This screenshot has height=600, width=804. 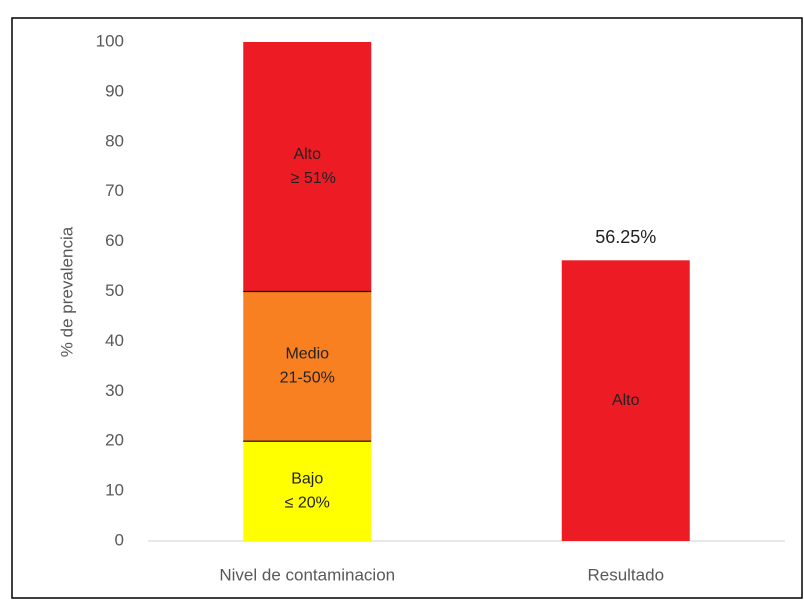 What do you see at coordinates (114, 190) in the screenshot?
I see `y-tick-label: 70` at bounding box center [114, 190].